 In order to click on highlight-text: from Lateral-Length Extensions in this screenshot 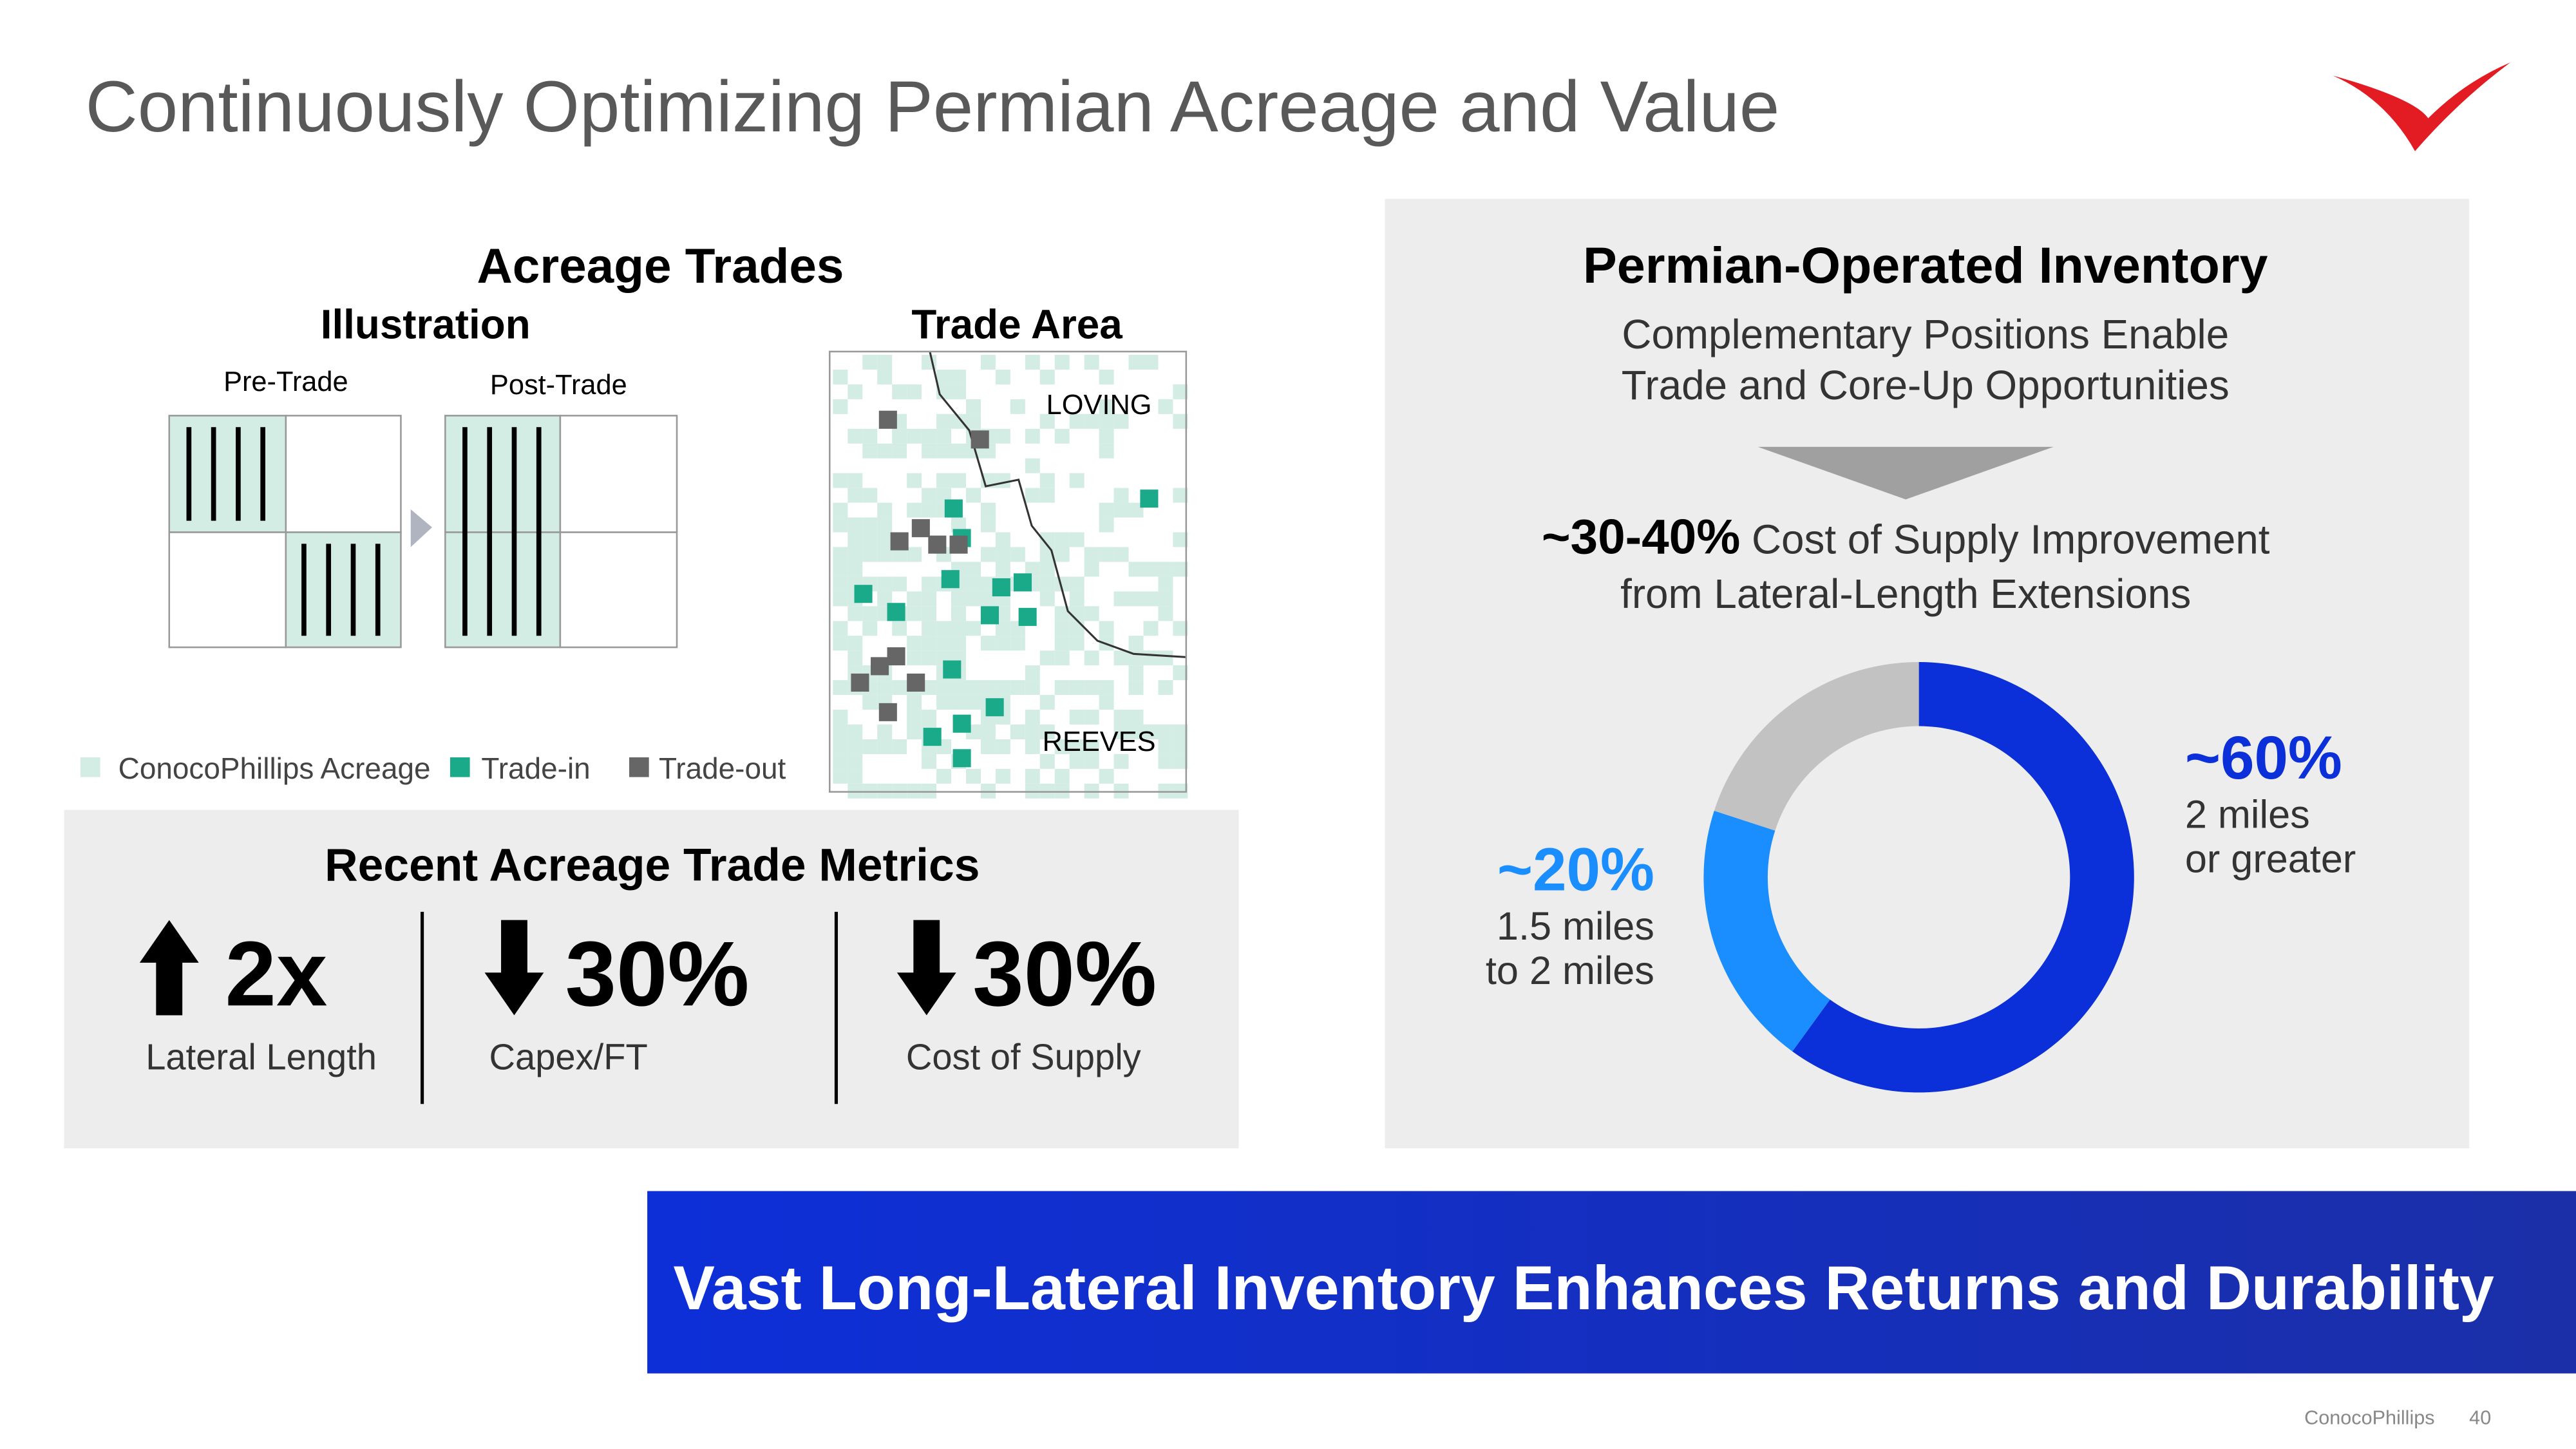, I will do `click(1905, 594)`.